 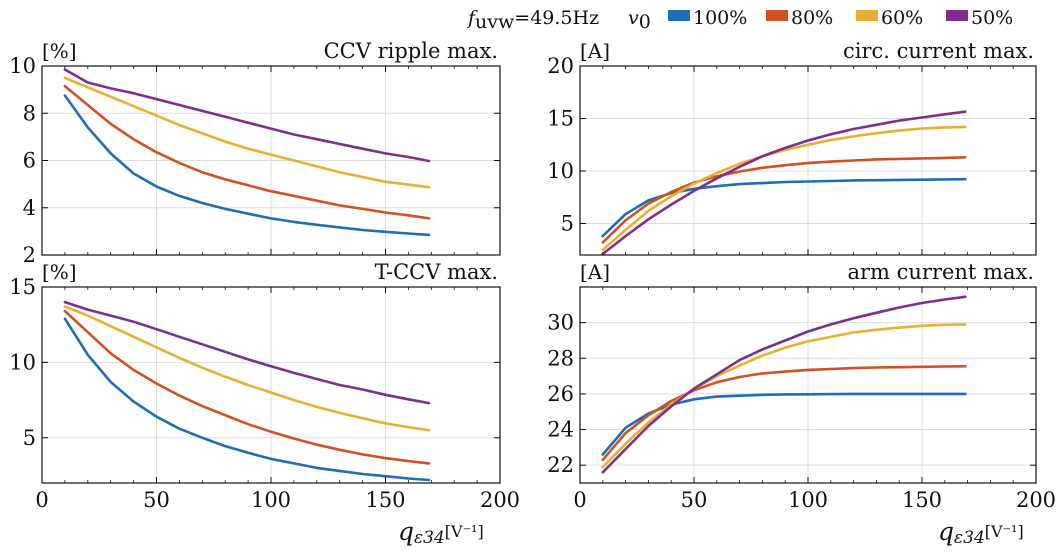 I want to click on y-tick-label: 6, so click(x=29, y=161).